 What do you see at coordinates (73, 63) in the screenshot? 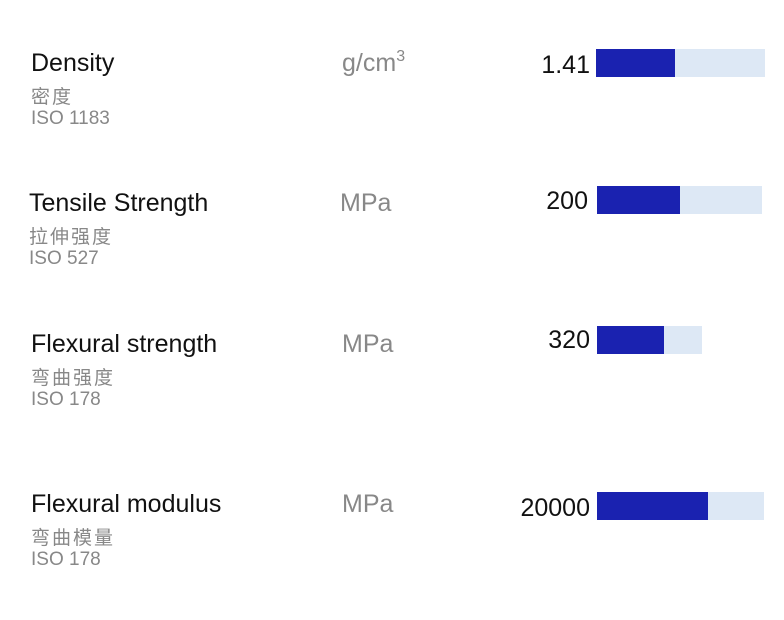
I see `property-name: Density` at bounding box center [73, 63].